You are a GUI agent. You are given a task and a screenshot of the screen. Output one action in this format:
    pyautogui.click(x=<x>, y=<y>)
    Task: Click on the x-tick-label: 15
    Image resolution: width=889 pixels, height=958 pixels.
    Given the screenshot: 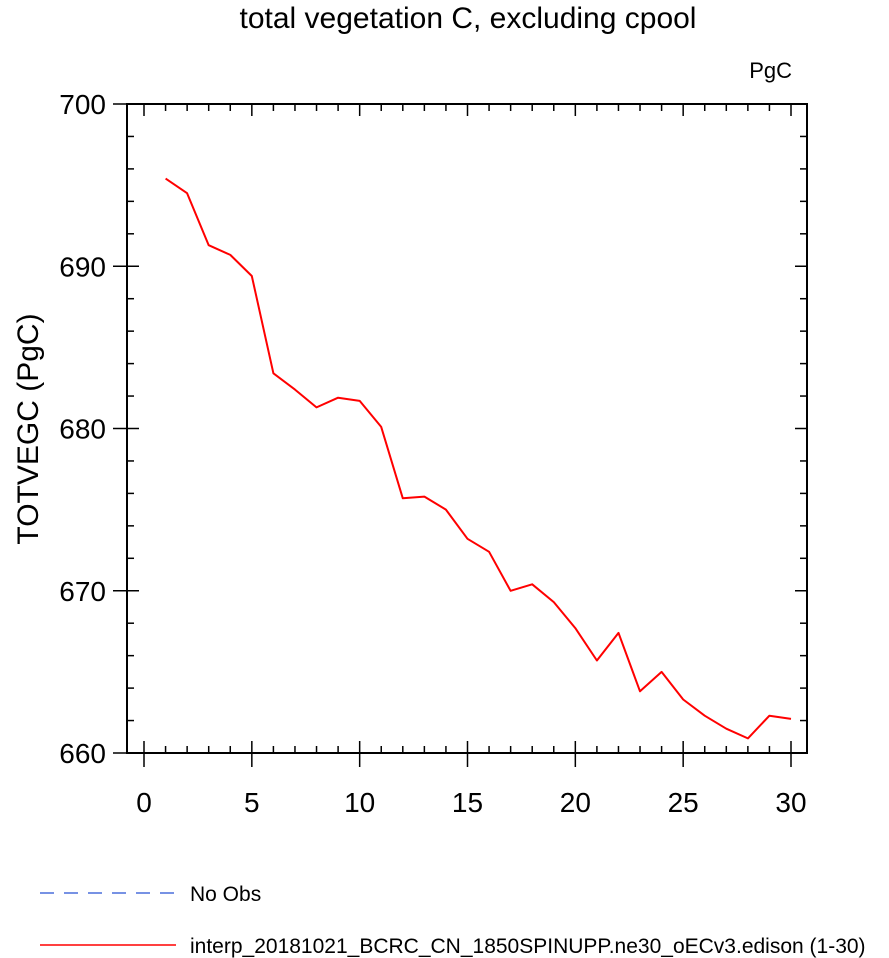 What is the action you would take?
    pyautogui.click(x=467, y=802)
    